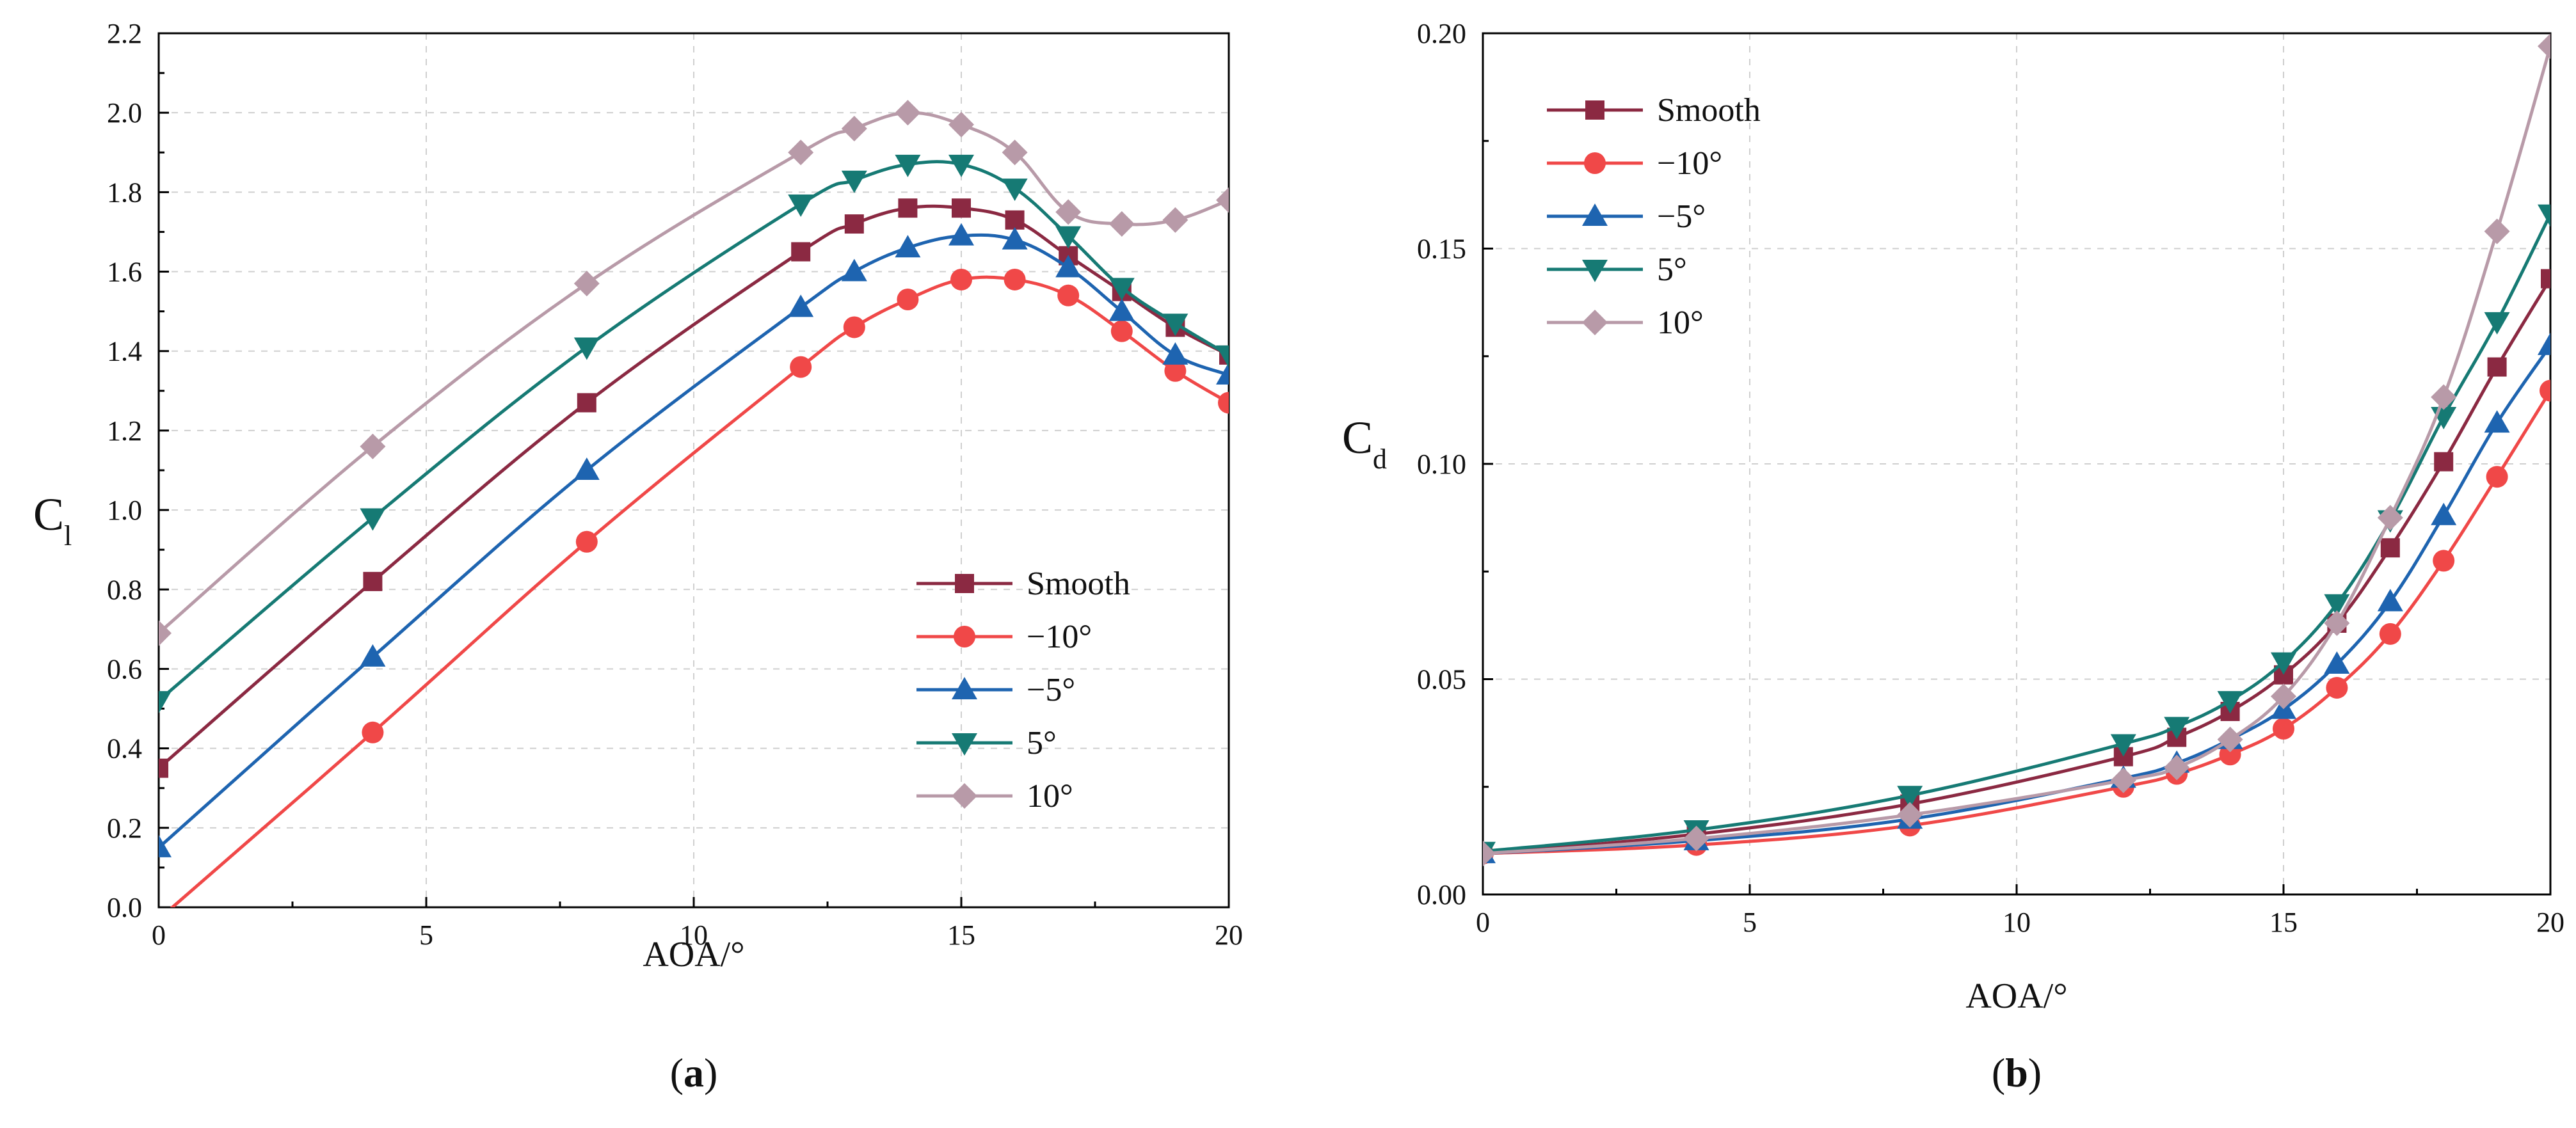  I want to click on y-tick-label: 0.6, so click(124, 669).